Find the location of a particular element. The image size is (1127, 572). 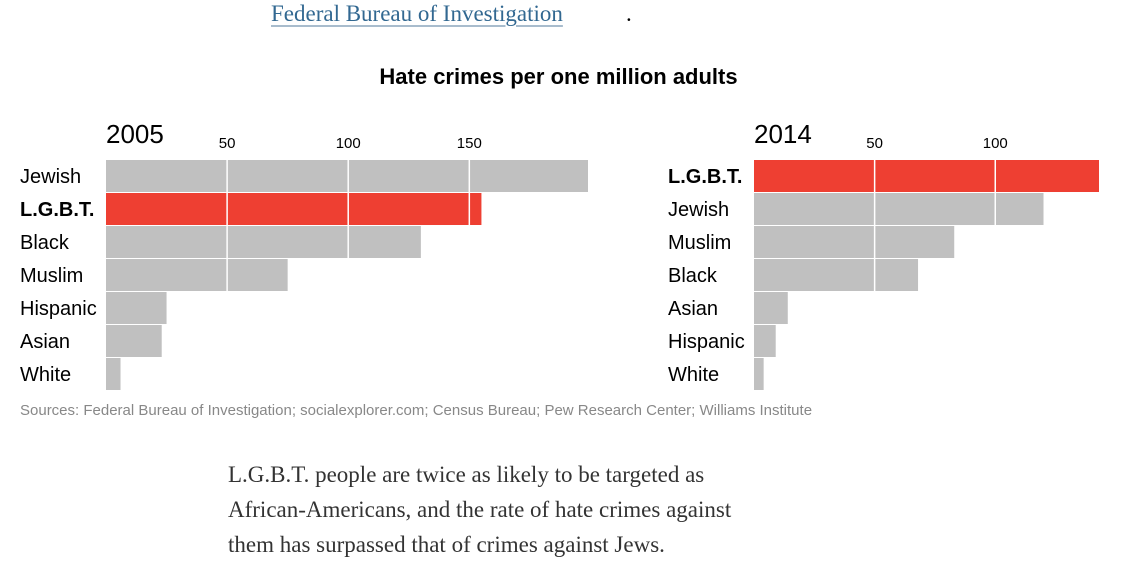

tick-label-150: 150 is located at coordinates (469, 143).